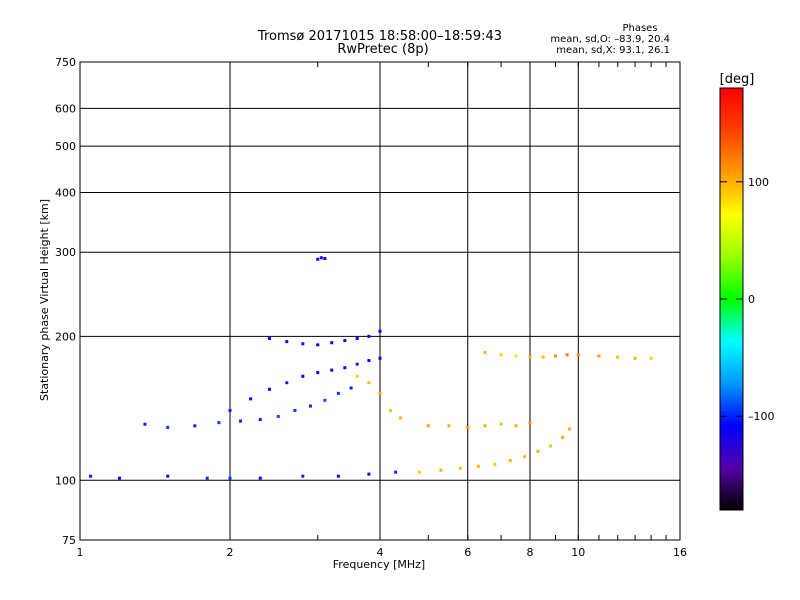 This screenshot has width=800, height=600. I want to click on x-tick-label: 10, so click(578, 552).